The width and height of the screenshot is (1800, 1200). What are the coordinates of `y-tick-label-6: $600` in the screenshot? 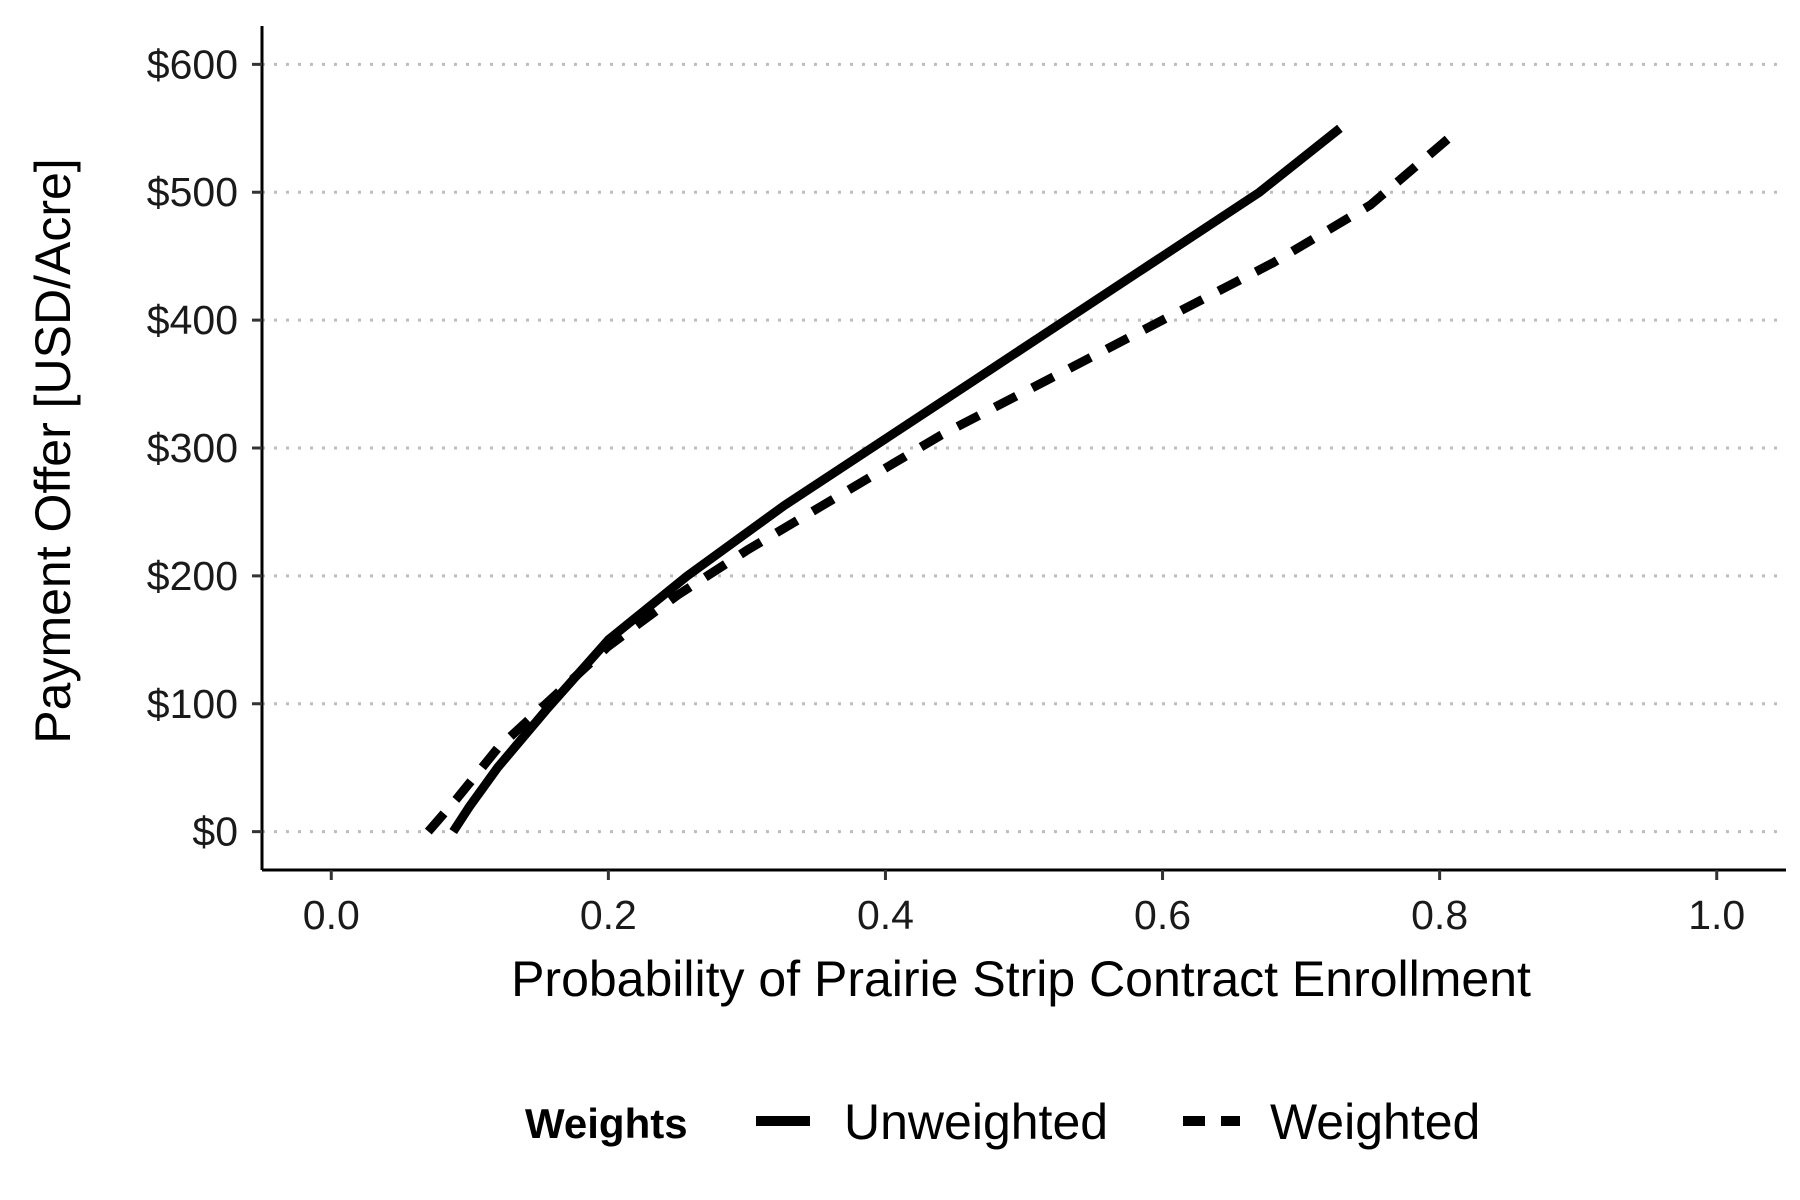 It's located at (192, 64).